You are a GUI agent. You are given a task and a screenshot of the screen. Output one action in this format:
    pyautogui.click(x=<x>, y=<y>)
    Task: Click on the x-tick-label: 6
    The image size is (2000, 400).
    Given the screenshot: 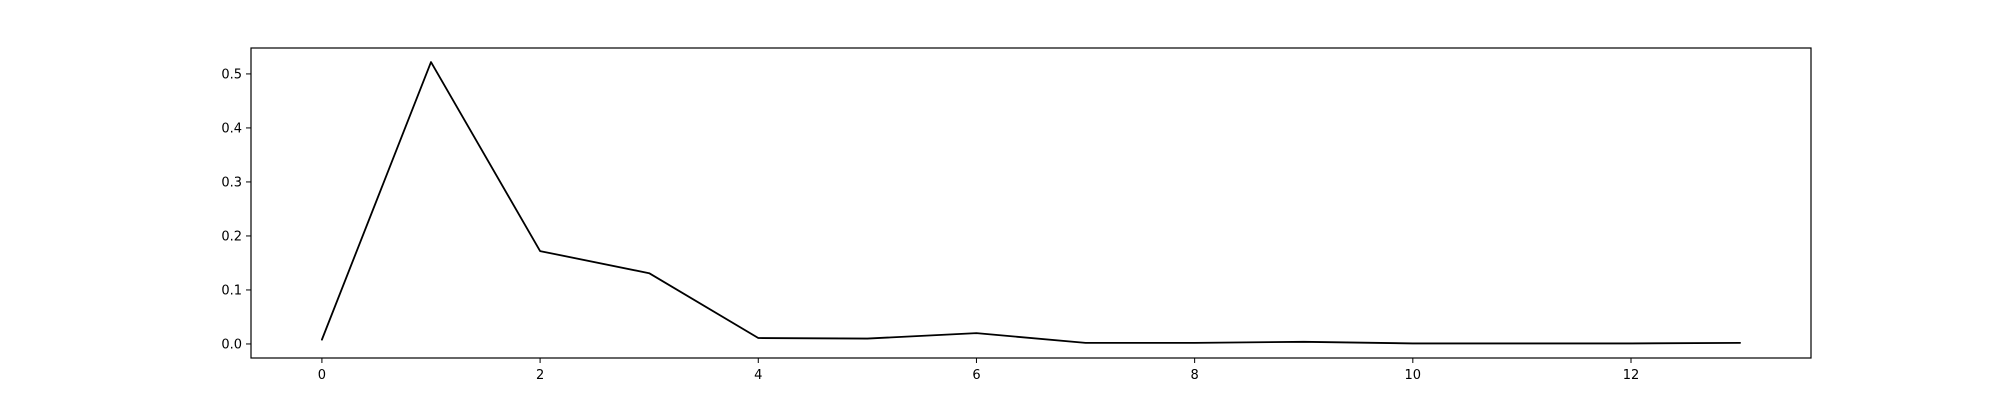 What is the action you would take?
    pyautogui.click(x=976, y=375)
    